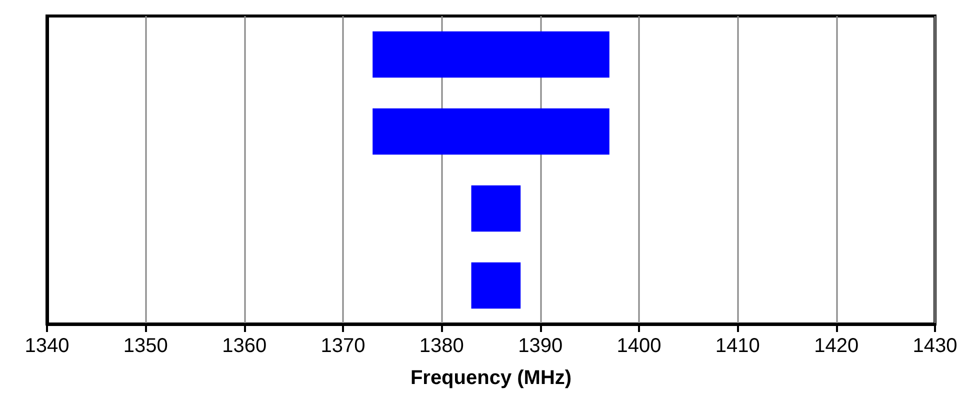 Image resolution: width=975 pixels, height=420 pixels. I want to click on x-tick-label: 1410, so click(737, 346).